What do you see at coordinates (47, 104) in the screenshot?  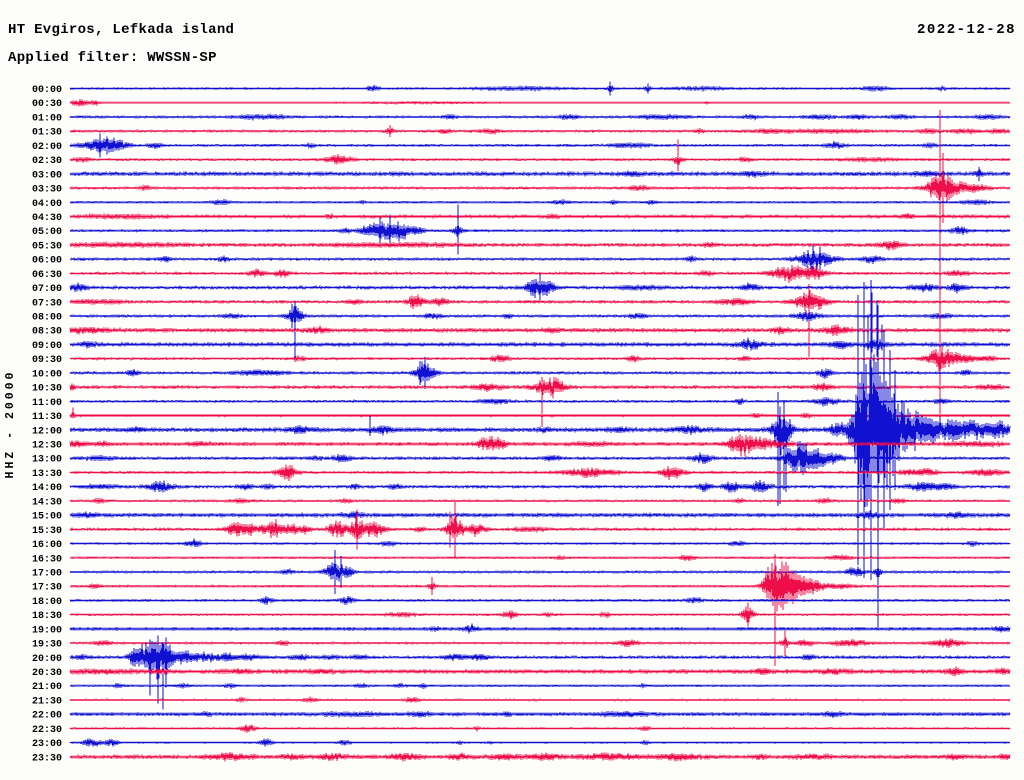 I see `time-label-0030: 00:30` at bounding box center [47, 104].